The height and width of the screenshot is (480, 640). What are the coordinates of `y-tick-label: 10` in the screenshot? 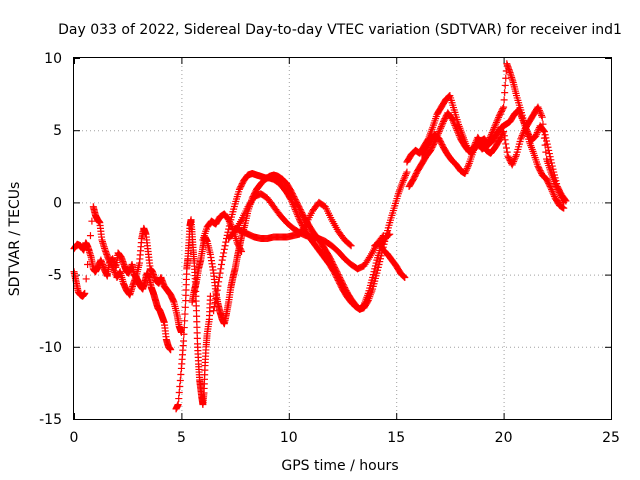 It's located at (53, 59).